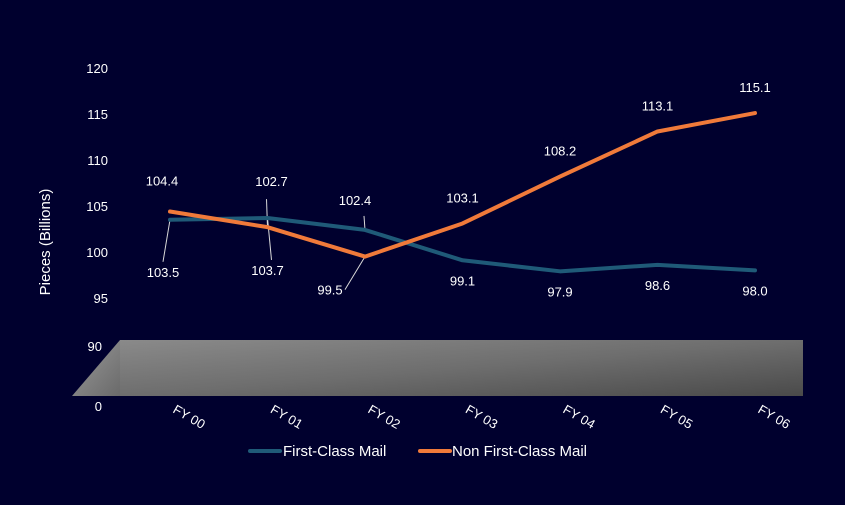 Image resolution: width=845 pixels, height=505 pixels. I want to click on y-tick-label: 105, so click(97, 206).